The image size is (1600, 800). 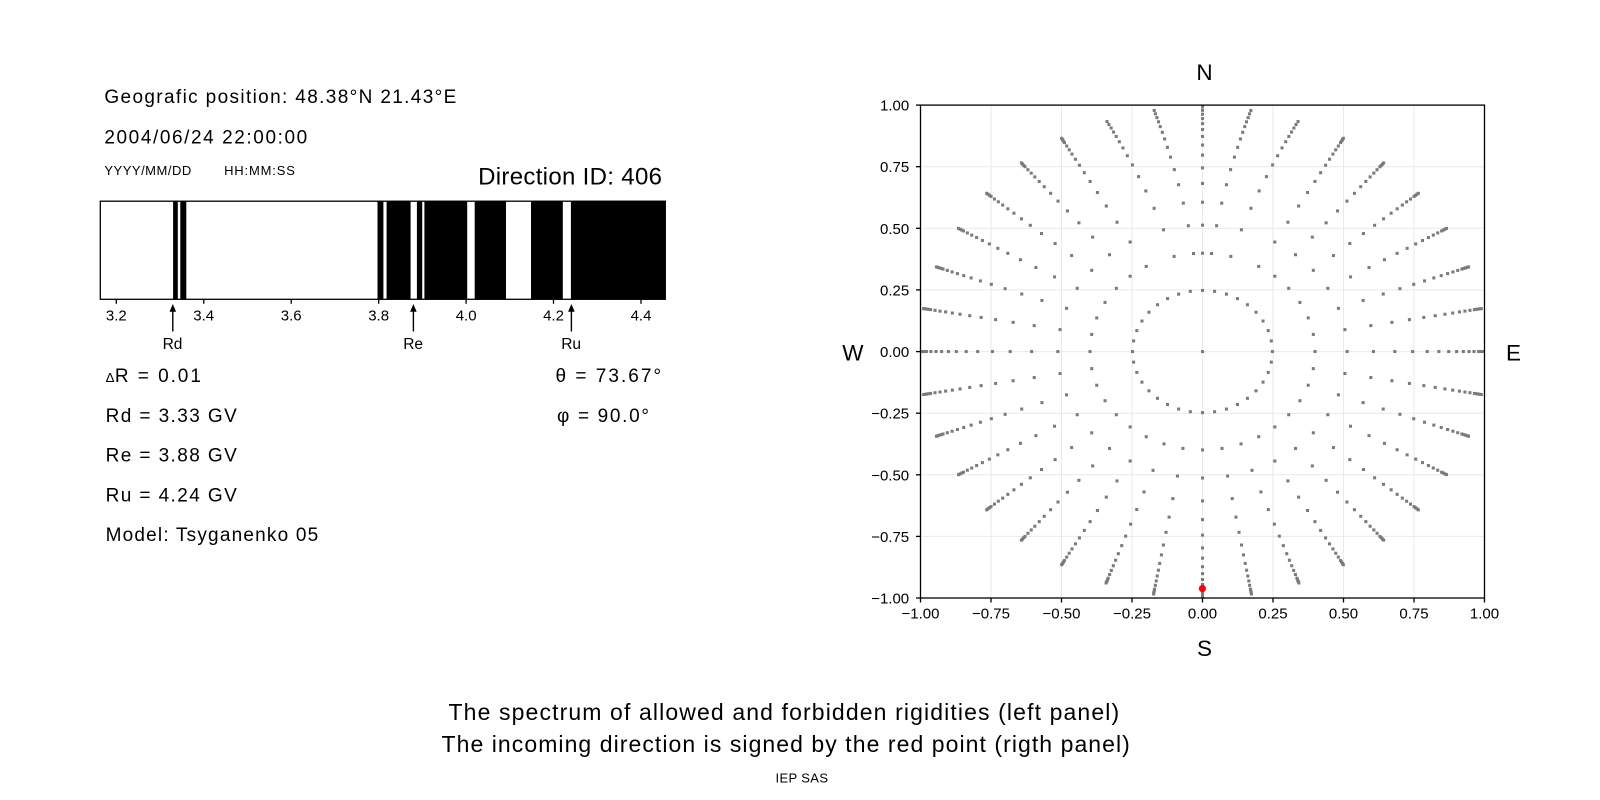 What do you see at coordinates (172, 416) in the screenshot?
I see `svg-text: Rd = 3.33 GV` at bounding box center [172, 416].